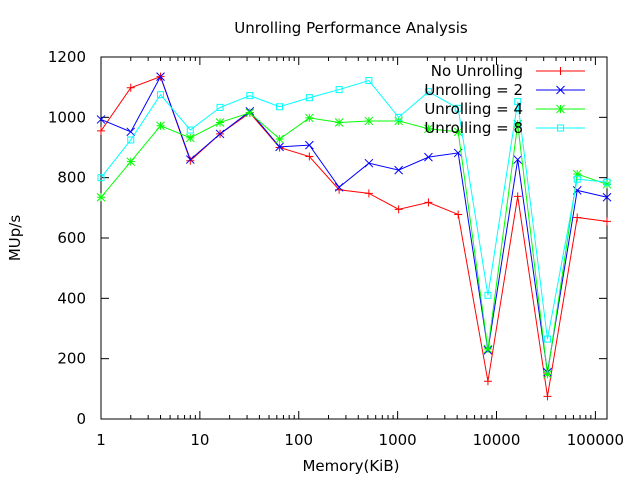 This screenshot has width=640, height=480. I want to click on y-axis-label: MUp/s, so click(15, 238).